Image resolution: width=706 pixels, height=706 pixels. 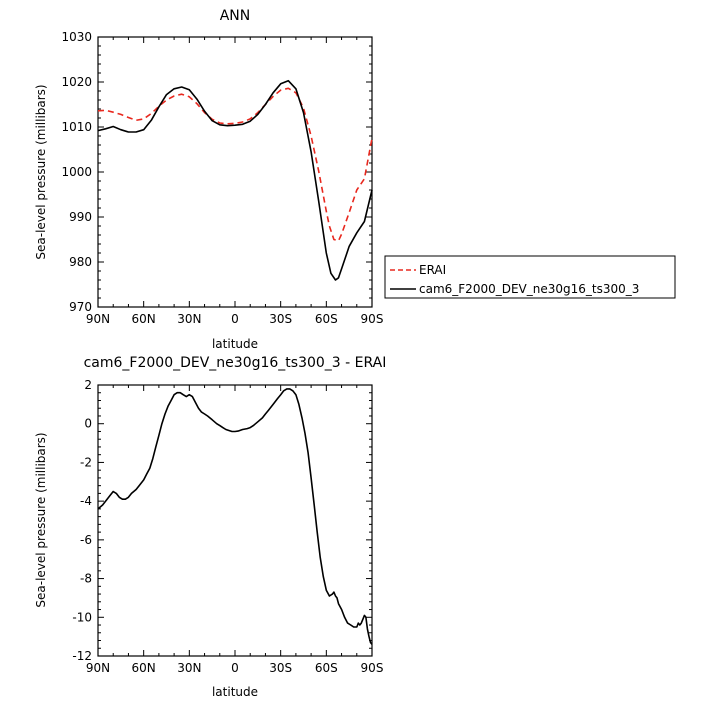 I want to click on y-tick-label: -4, so click(x=86, y=501).